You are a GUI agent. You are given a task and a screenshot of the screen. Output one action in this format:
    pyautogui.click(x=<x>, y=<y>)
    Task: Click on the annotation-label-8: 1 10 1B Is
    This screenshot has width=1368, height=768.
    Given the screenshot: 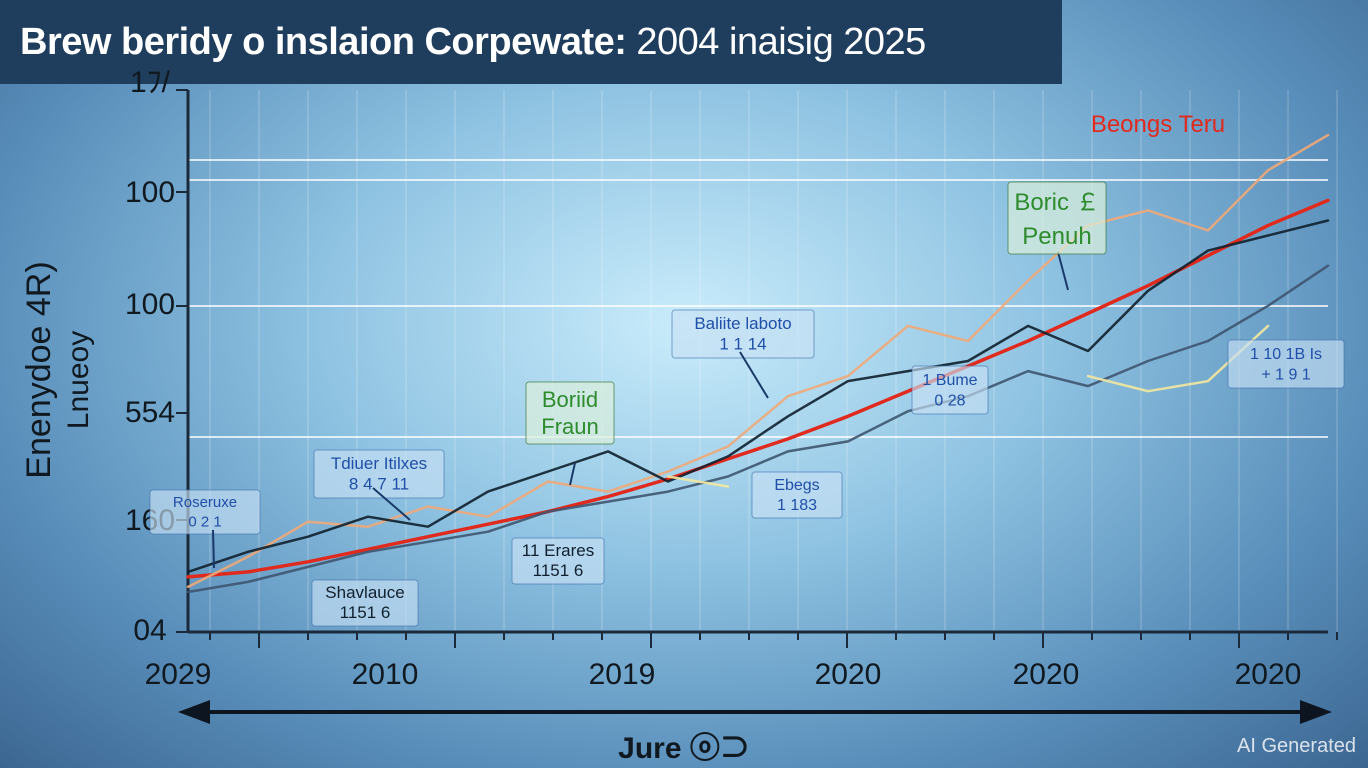 What is the action you would take?
    pyautogui.click(x=1286, y=354)
    